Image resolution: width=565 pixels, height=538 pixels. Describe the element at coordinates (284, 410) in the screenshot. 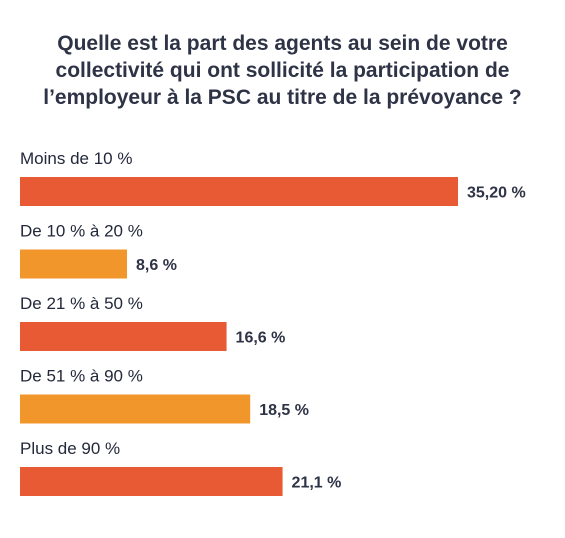

I see `value-label: 18,5 %` at that location.